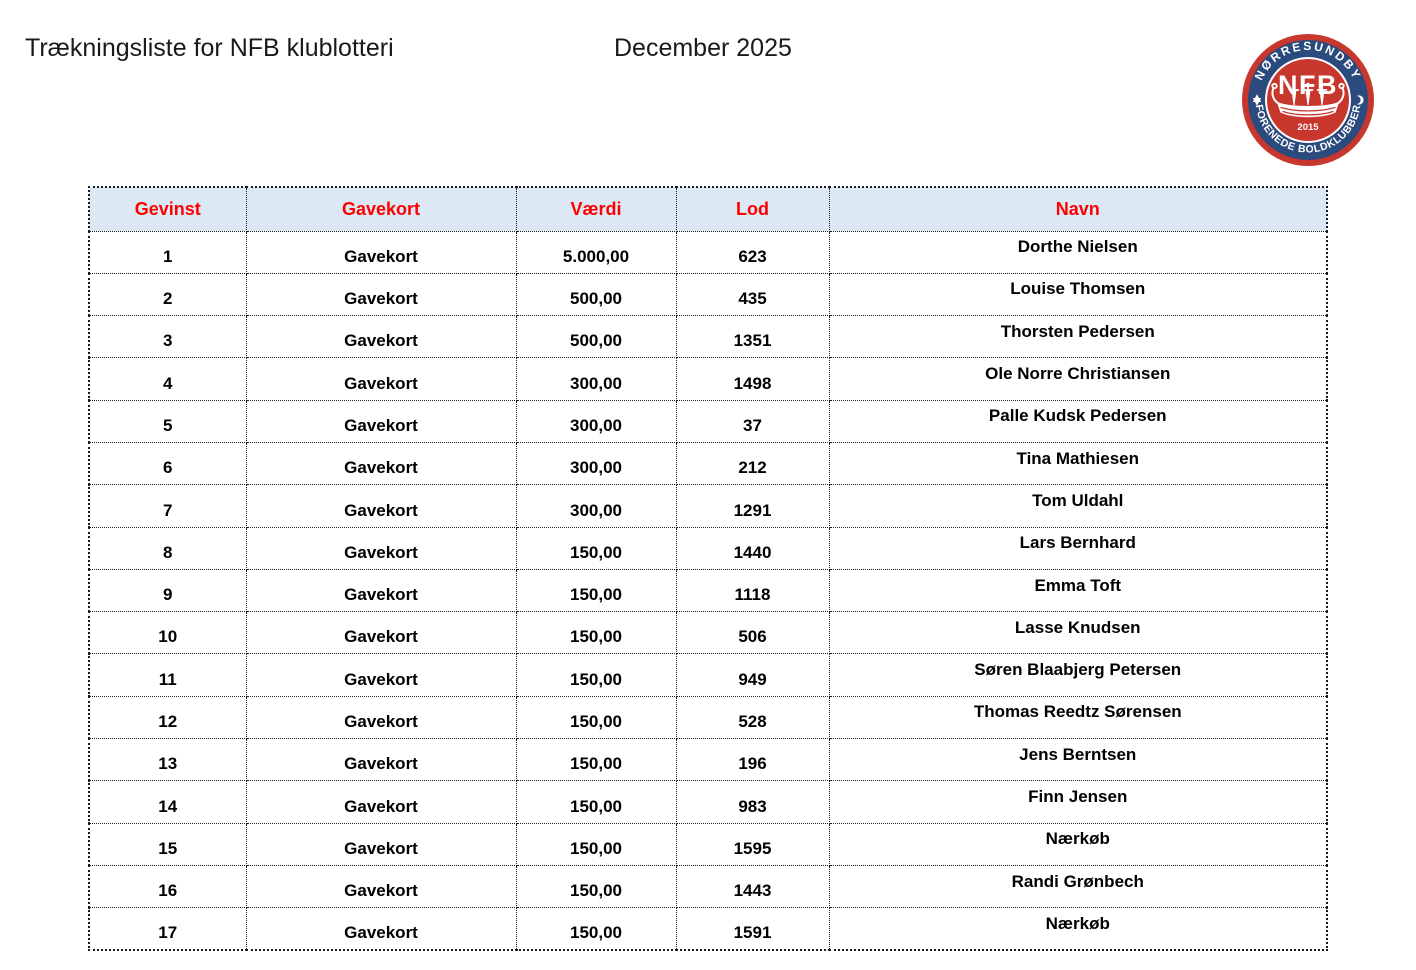  I want to click on column-header-lod: Lod, so click(752, 209).